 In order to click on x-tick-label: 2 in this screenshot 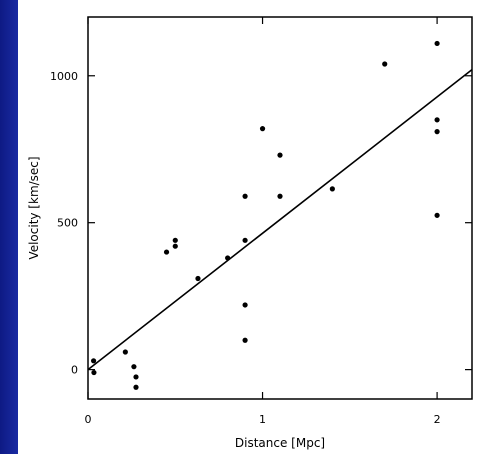, I will do `click(437, 419)`.